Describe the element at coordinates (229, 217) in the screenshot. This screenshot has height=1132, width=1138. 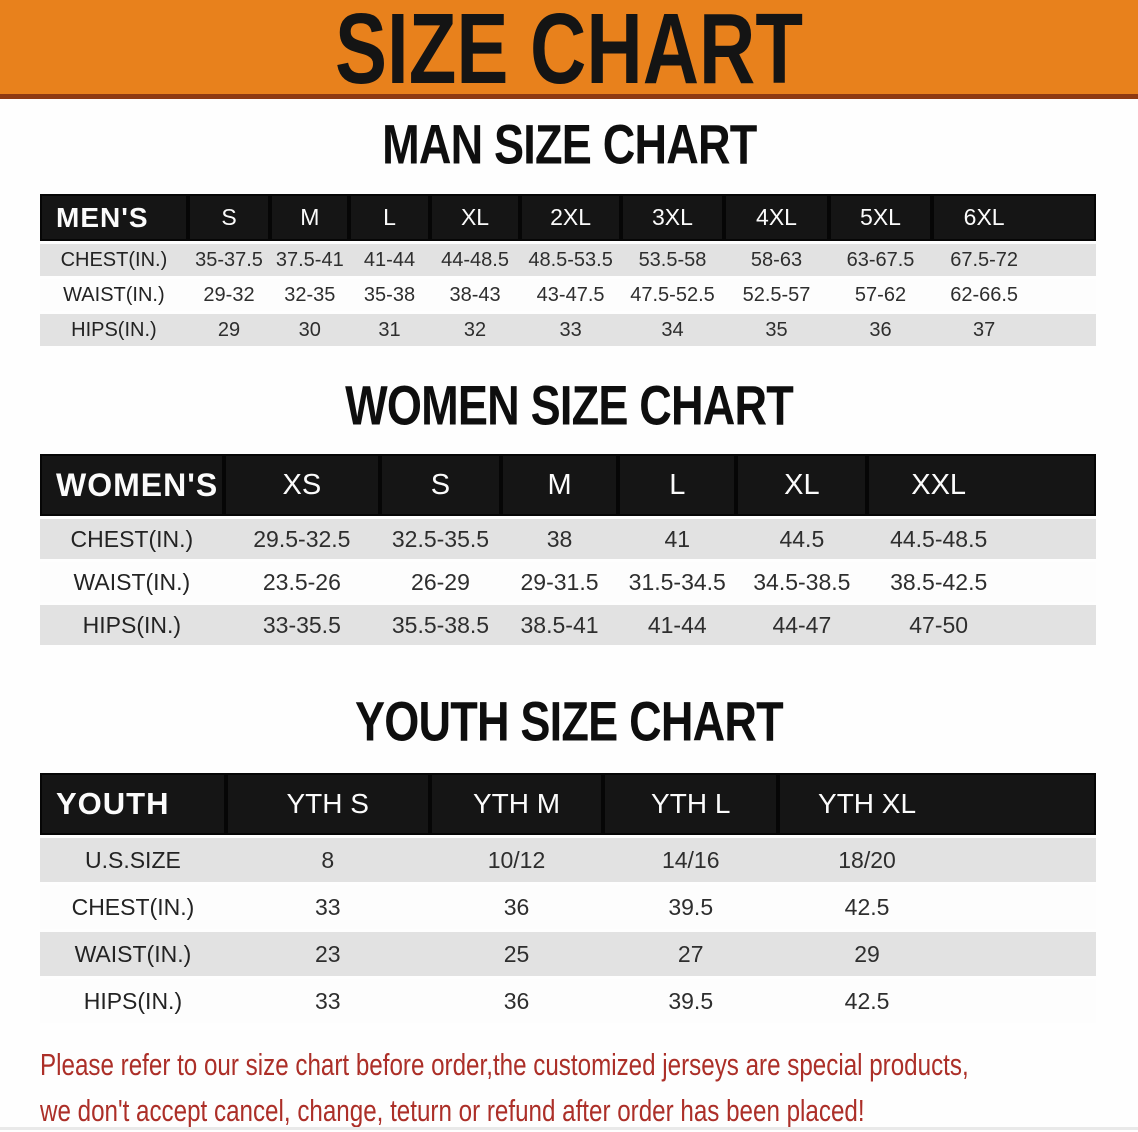
I see `men-size-column-s: S` at that location.